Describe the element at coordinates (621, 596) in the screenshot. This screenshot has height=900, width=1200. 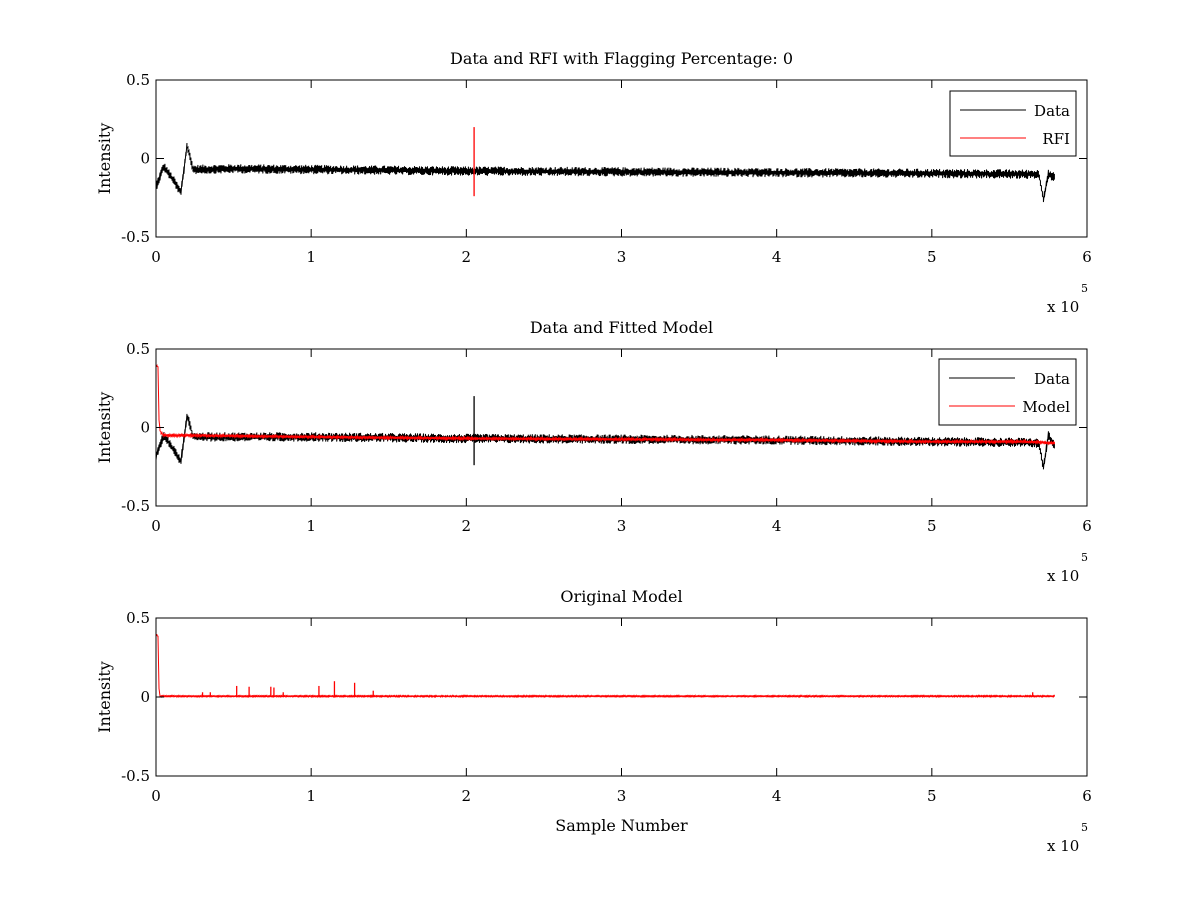
I see `subplot-title: Original Model` at that location.